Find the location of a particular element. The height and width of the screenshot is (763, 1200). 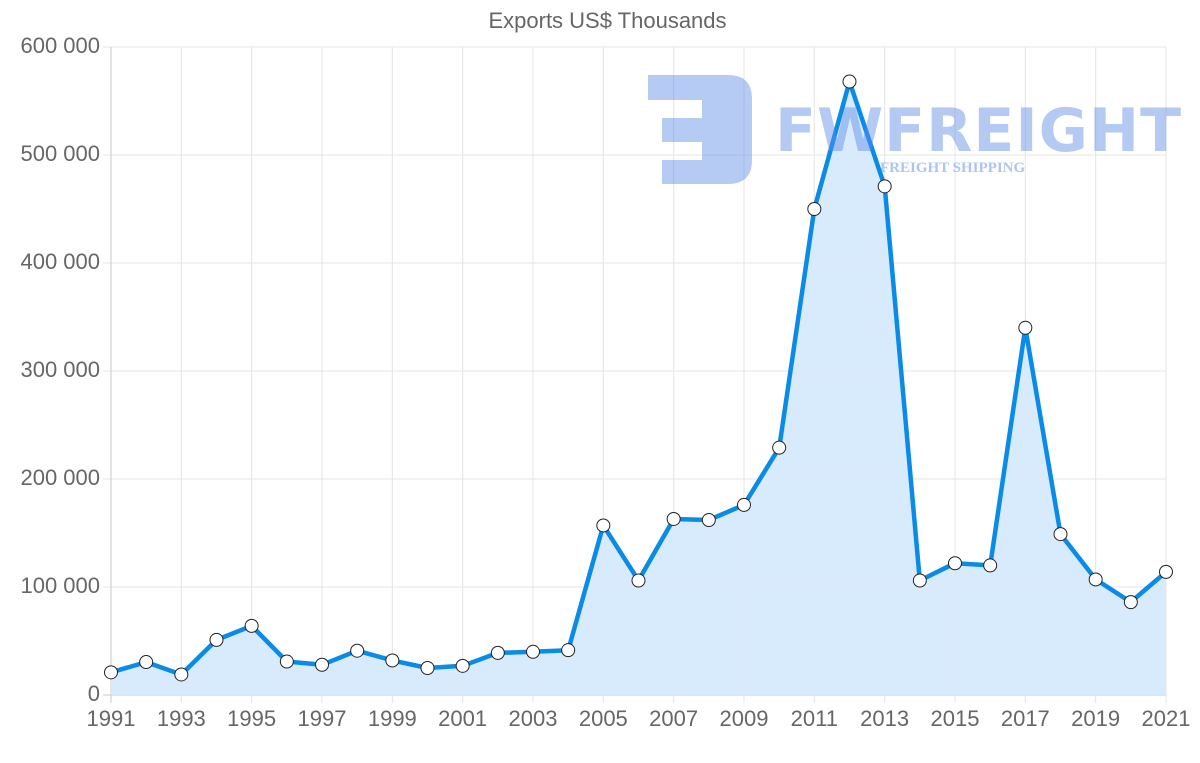

y-tick-label: 400 000 is located at coordinates (60, 261).